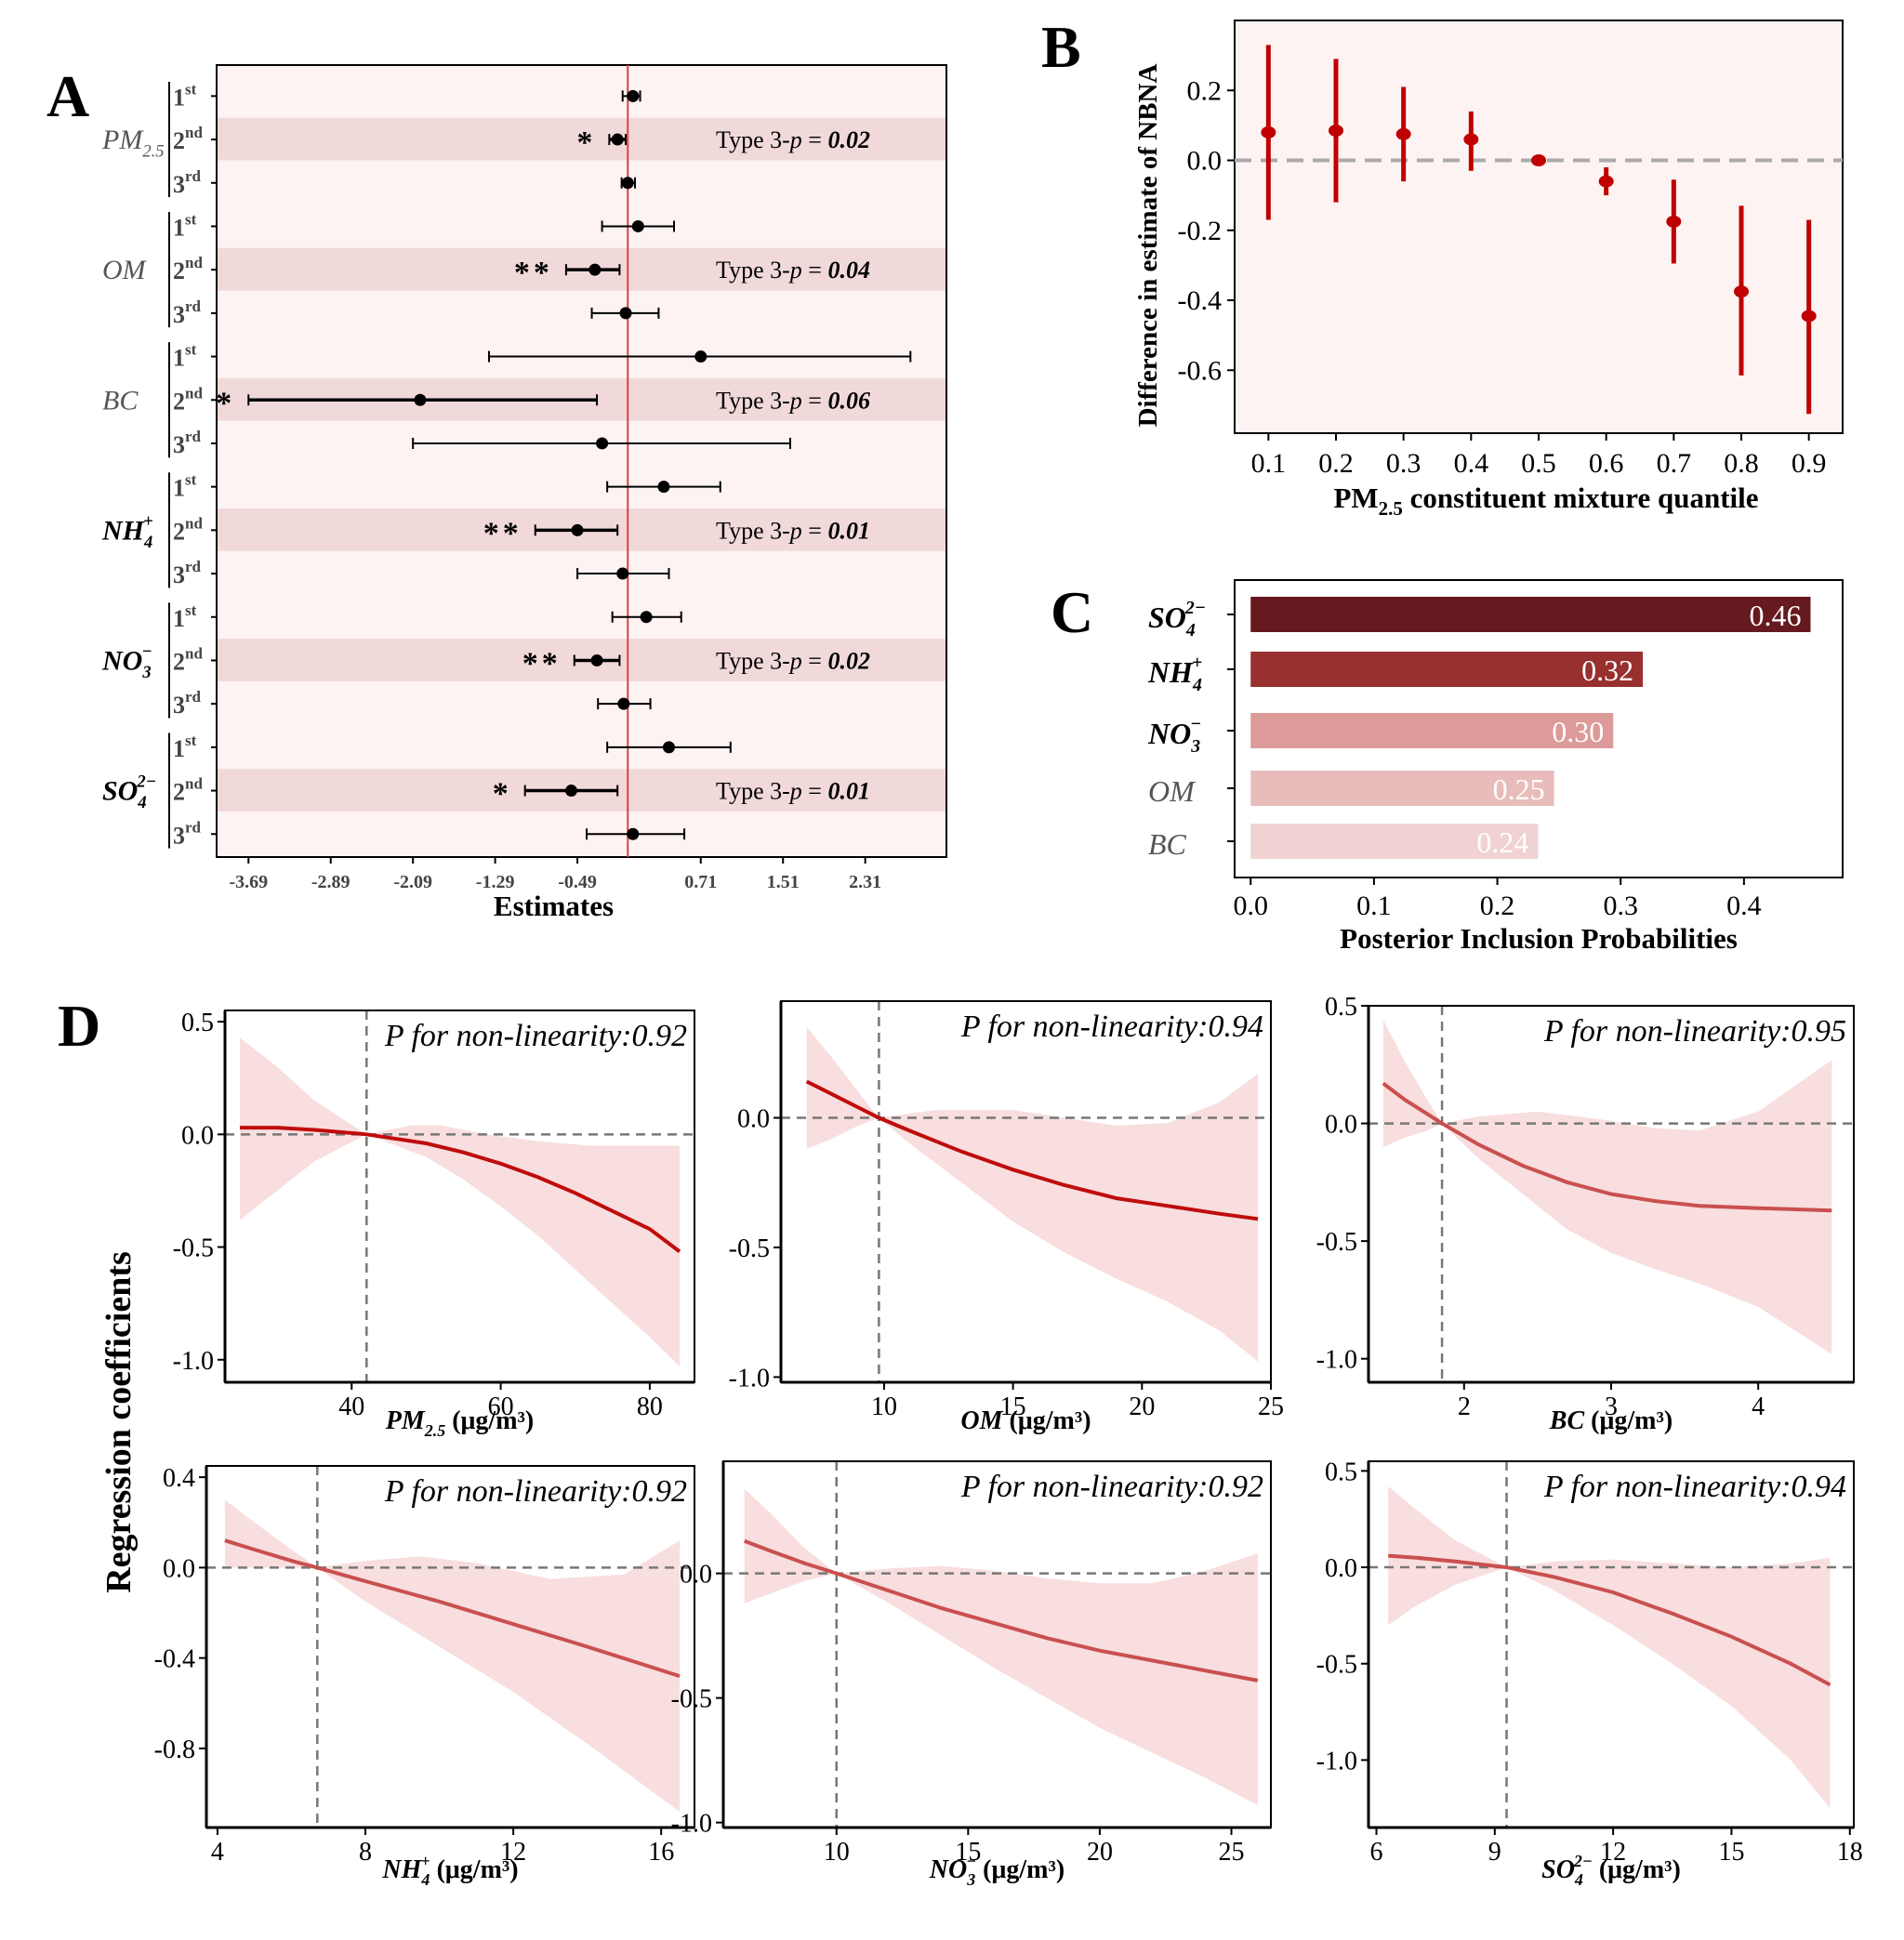 Image resolution: width=1904 pixels, height=1940 pixels. I want to click on panel-a-group-label-sub: 4, so click(147, 542).